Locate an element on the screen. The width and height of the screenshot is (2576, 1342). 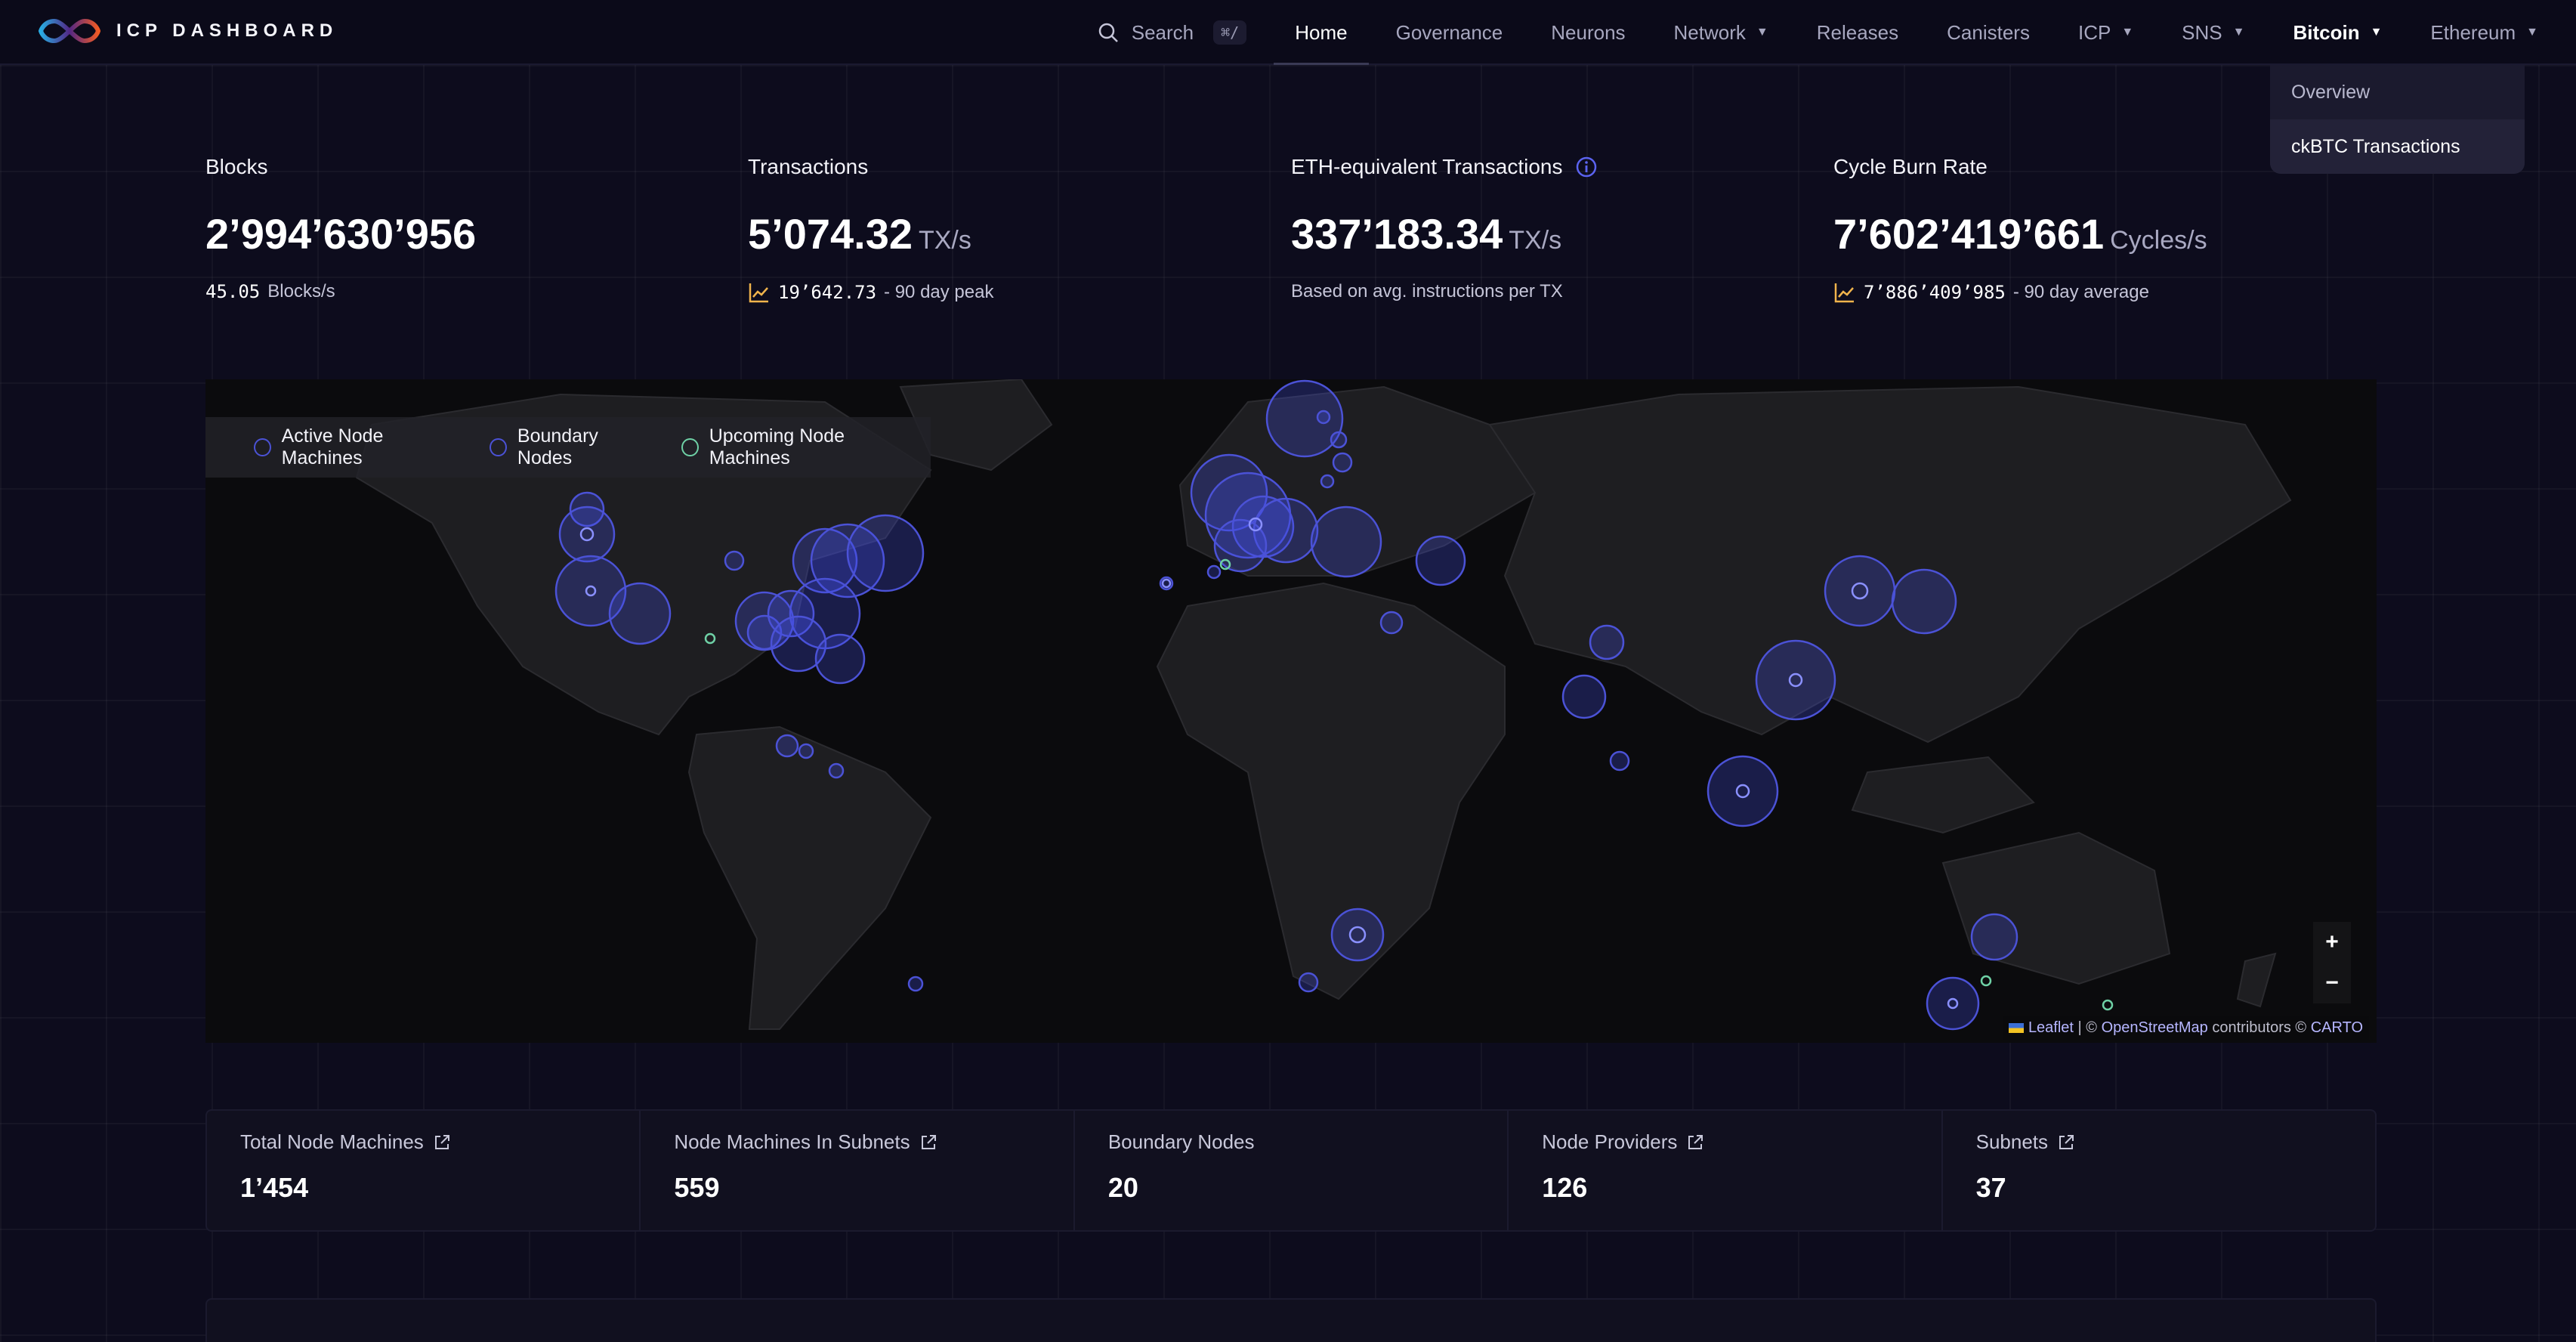
nav-home: Home is located at coordinates (1322, 32).